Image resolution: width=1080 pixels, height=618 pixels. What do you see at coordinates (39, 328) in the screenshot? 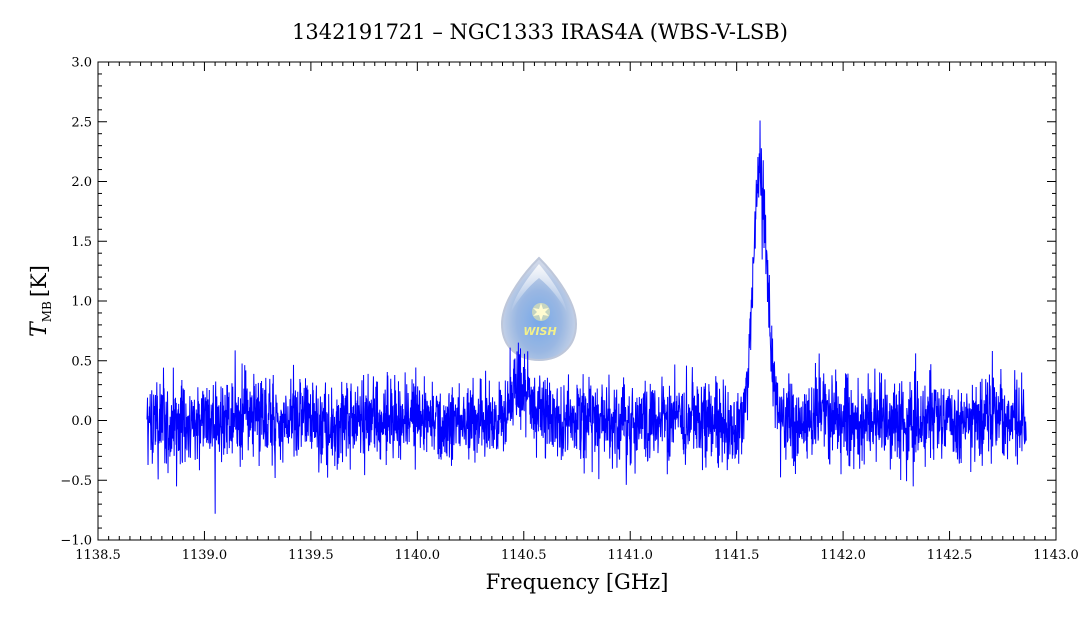
I see `y-axis-label-symbol: T` at bounding box center [39, 328].